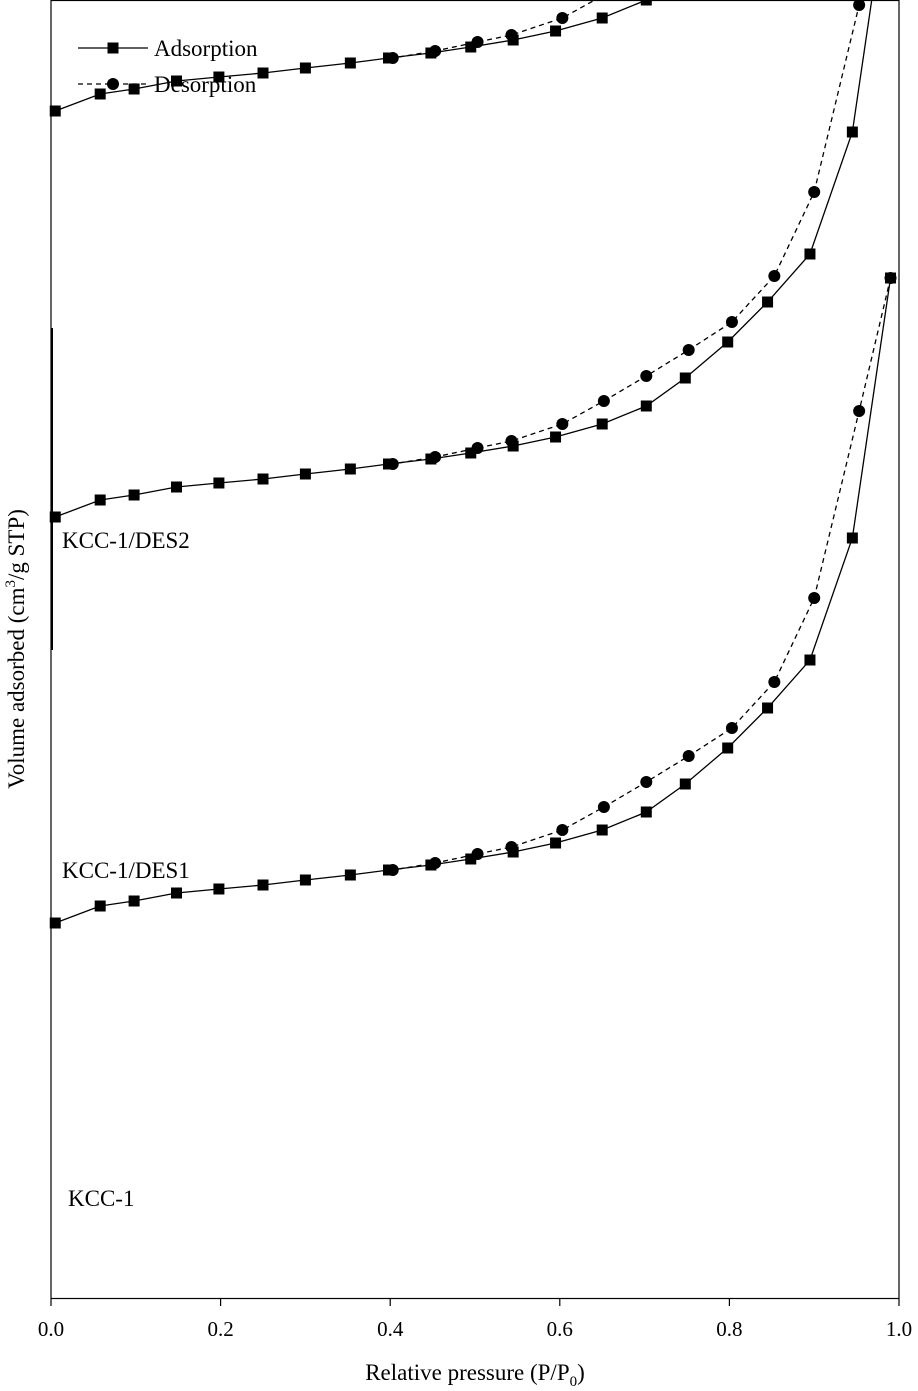 The width and height of the screenshot is (918, 1391). I want to click on x-axis-ticks: 0.0 0.2 0.4 0.6 0.8 1.0, so click(475, 1320).